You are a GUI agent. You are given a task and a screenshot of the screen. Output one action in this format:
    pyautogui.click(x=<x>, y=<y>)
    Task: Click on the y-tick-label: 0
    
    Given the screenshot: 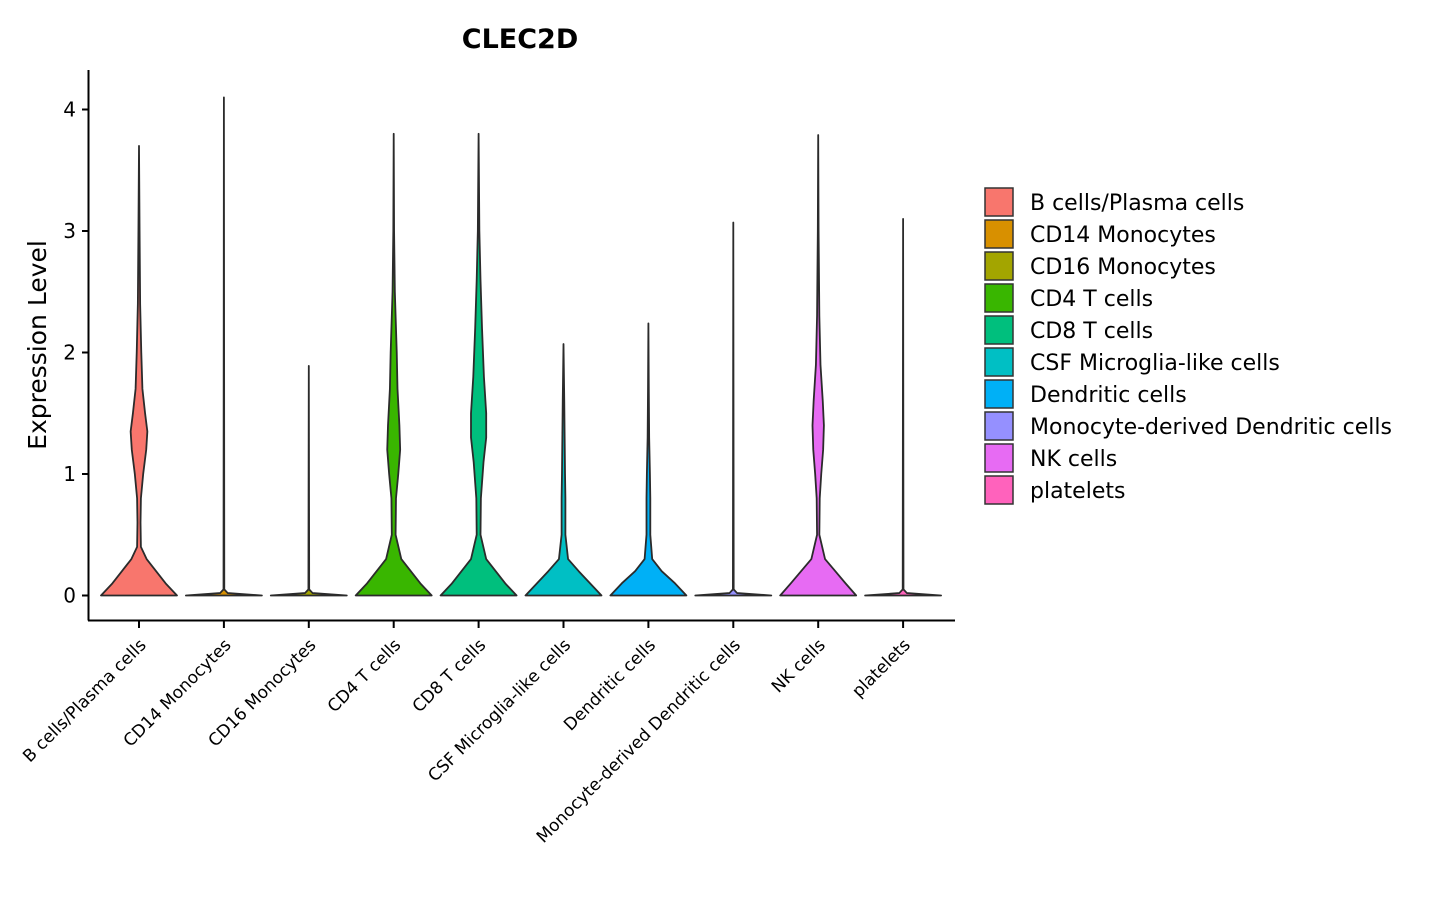 What is the action you would take?
    pyautogui.click(x=69, y=596)
    